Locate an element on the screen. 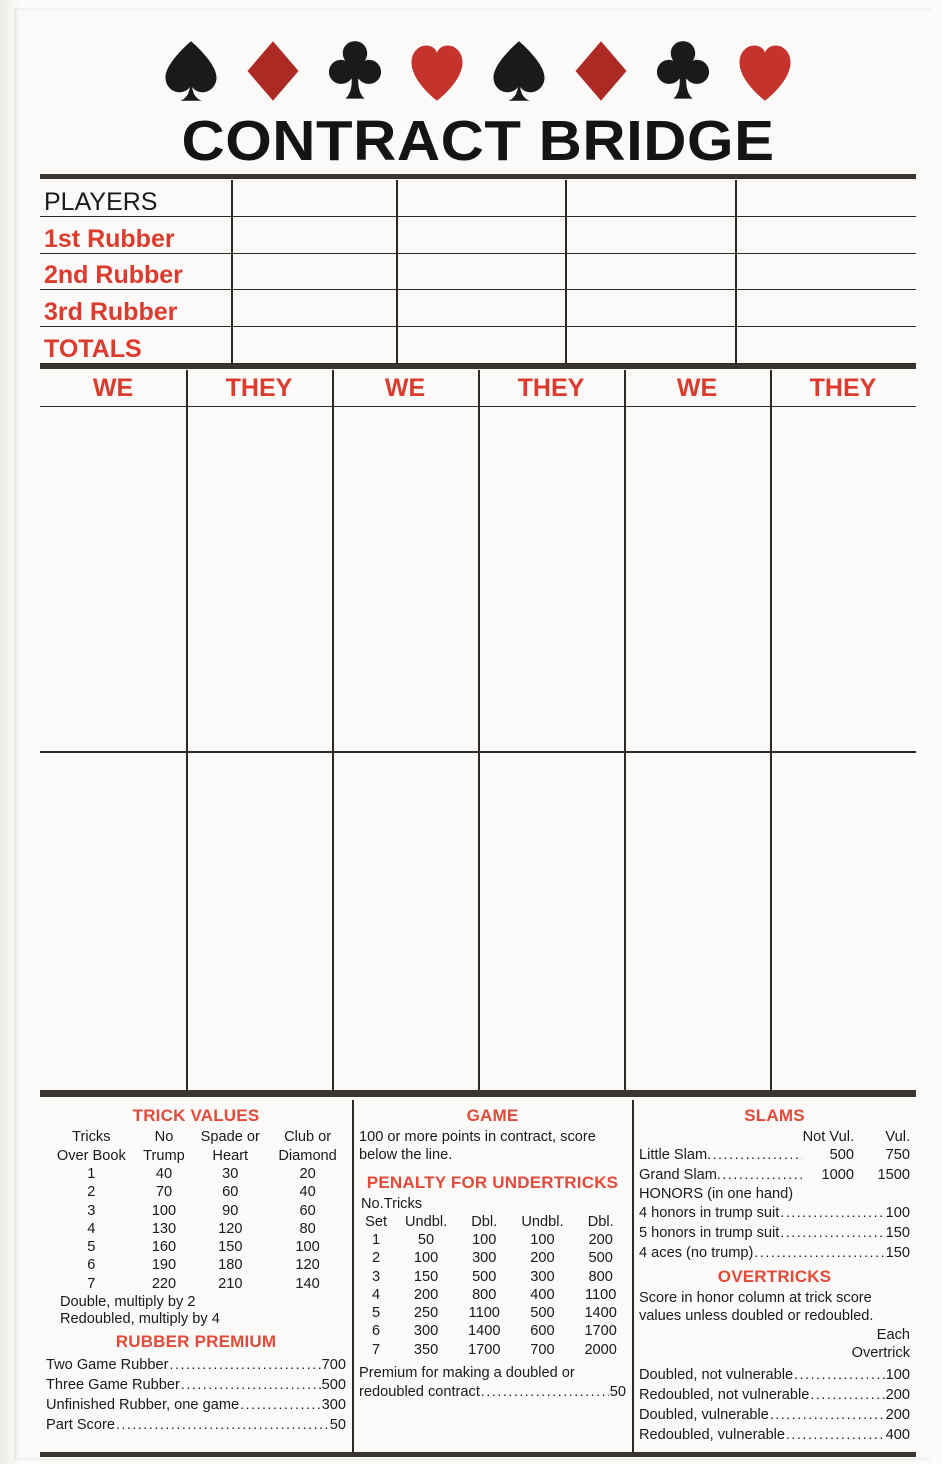 The height and width of the screenshot is (1464, 942). players-bottom-rule is located at coordinates (478, 366).